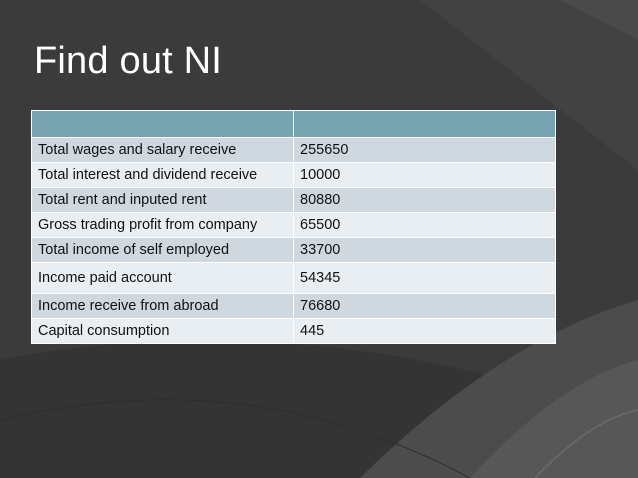 The image size is (638, 478). Describe the element at coordinates (162, 150) in the screenshot. I see `row-label: Total wages and salary receive` at that location.